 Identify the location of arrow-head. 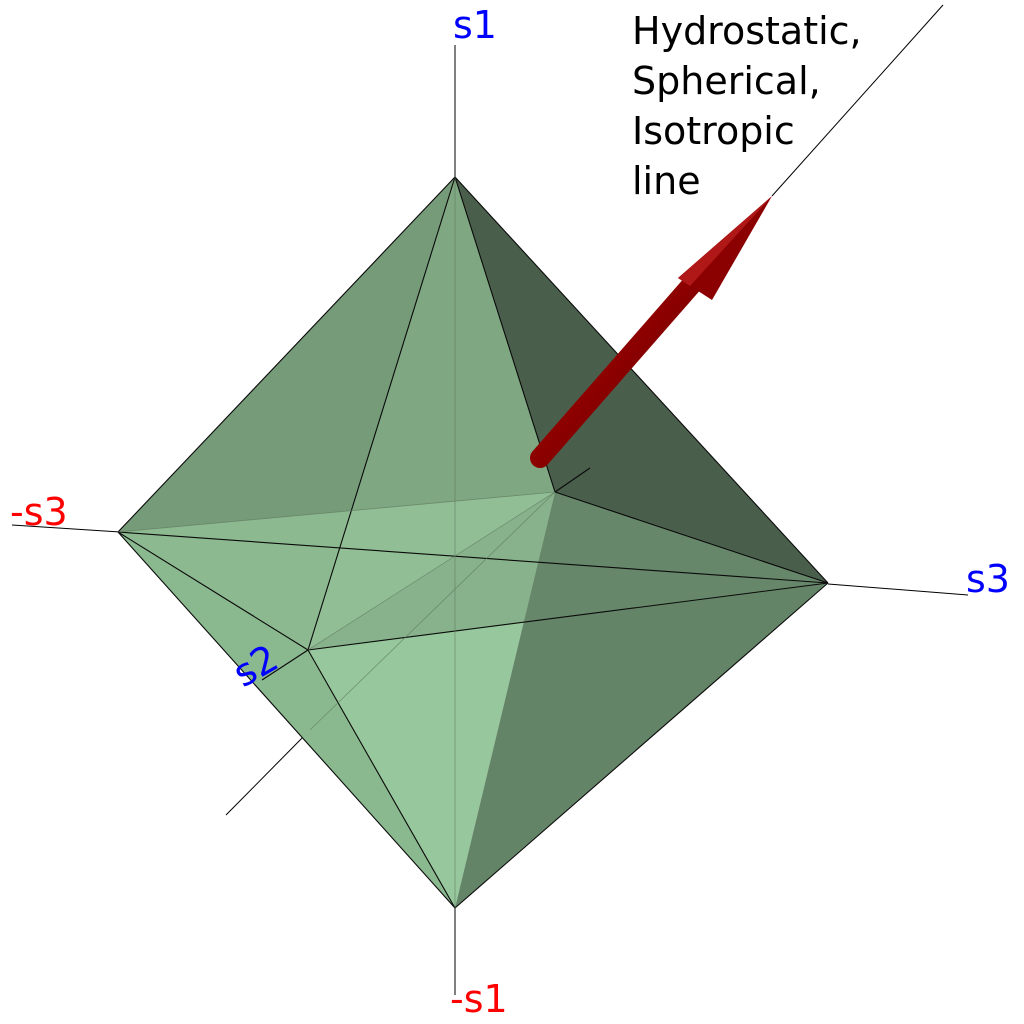
(725, 248).